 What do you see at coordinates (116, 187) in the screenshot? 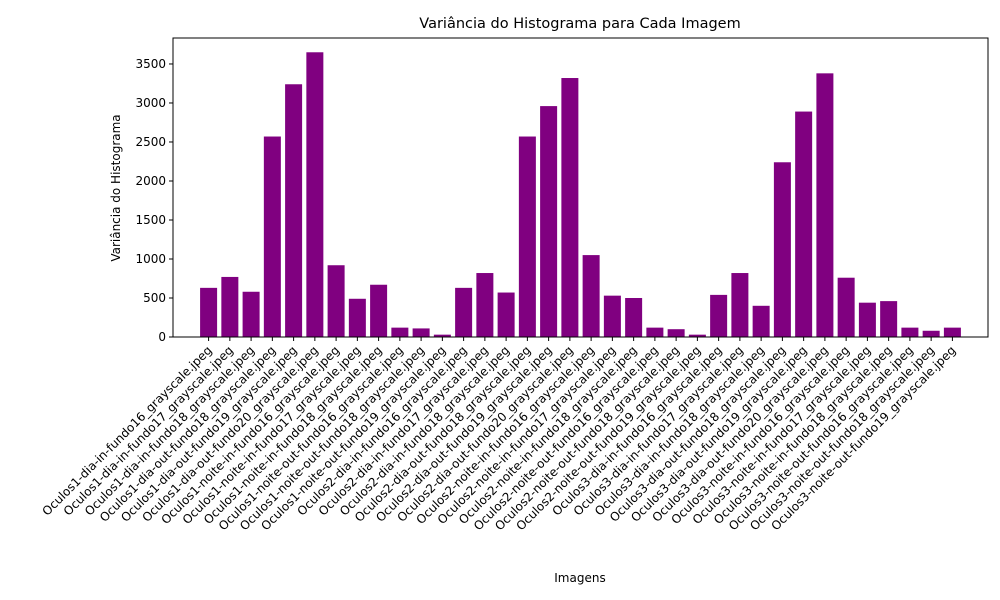
I see `y-axis-label: Variância do Histograma` at bounding box center [116, 187].